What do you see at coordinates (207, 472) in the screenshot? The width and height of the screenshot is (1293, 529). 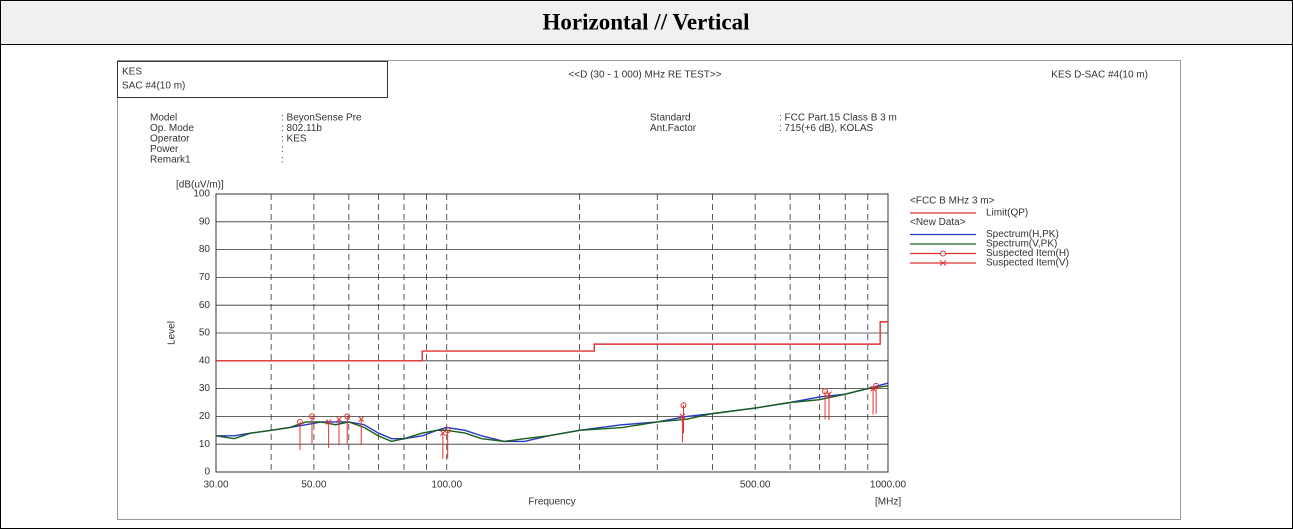 I see `y-tick-label: 0` at bounding box center [207, 472].